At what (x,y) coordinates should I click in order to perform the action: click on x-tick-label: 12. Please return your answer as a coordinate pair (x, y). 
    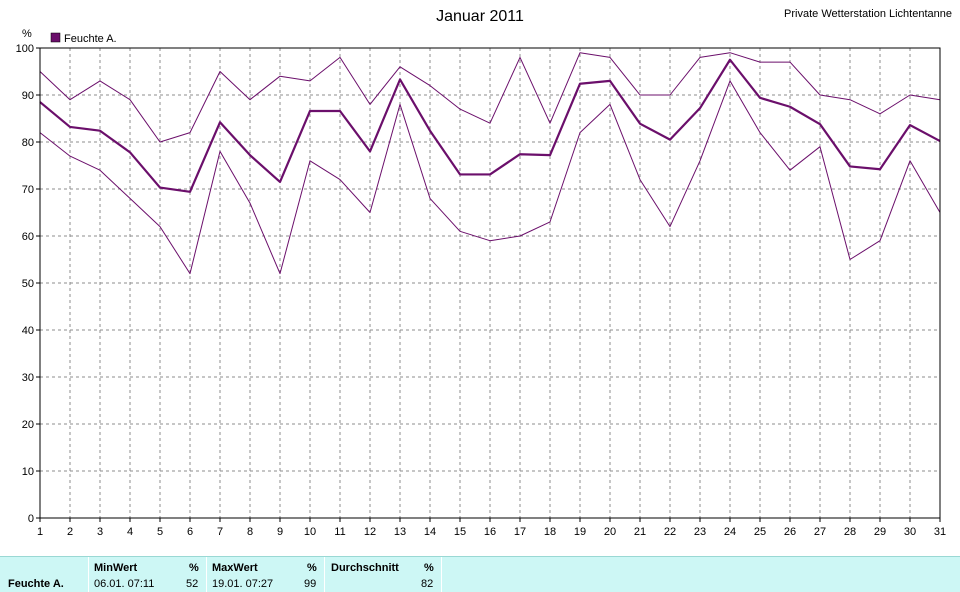
    Looking at the image, I should click on (370, 532).